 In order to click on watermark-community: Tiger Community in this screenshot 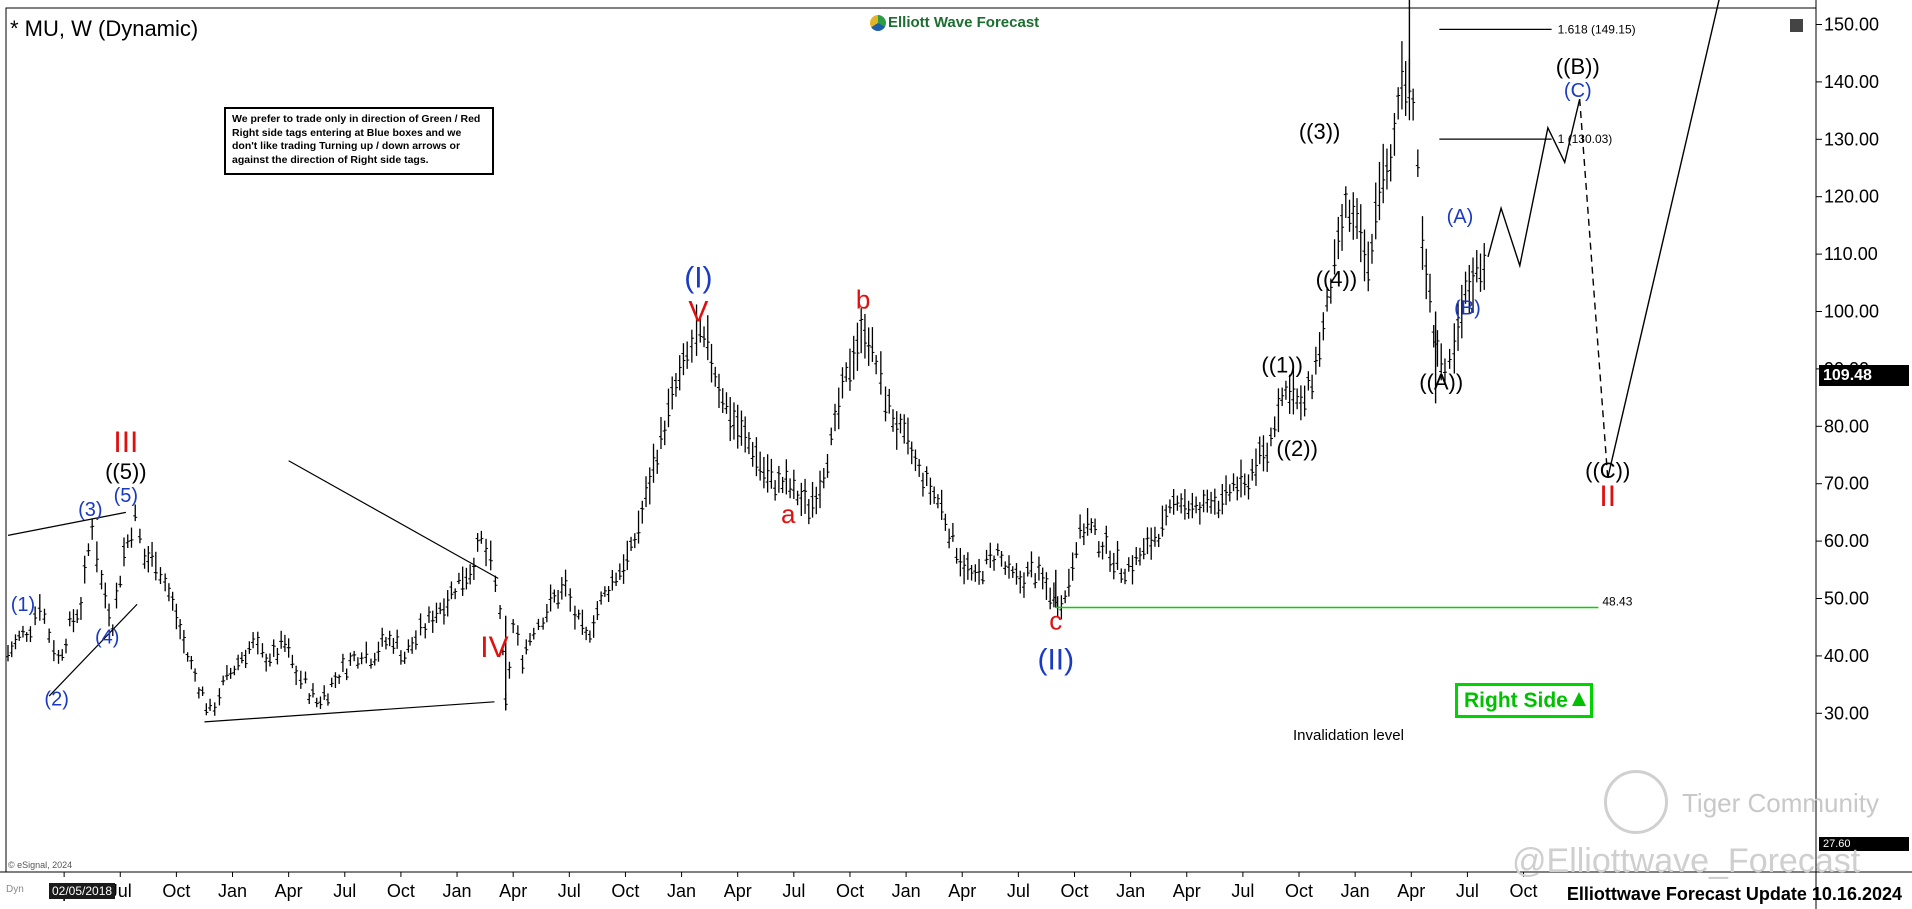, I will do `click(1780, 803)`.